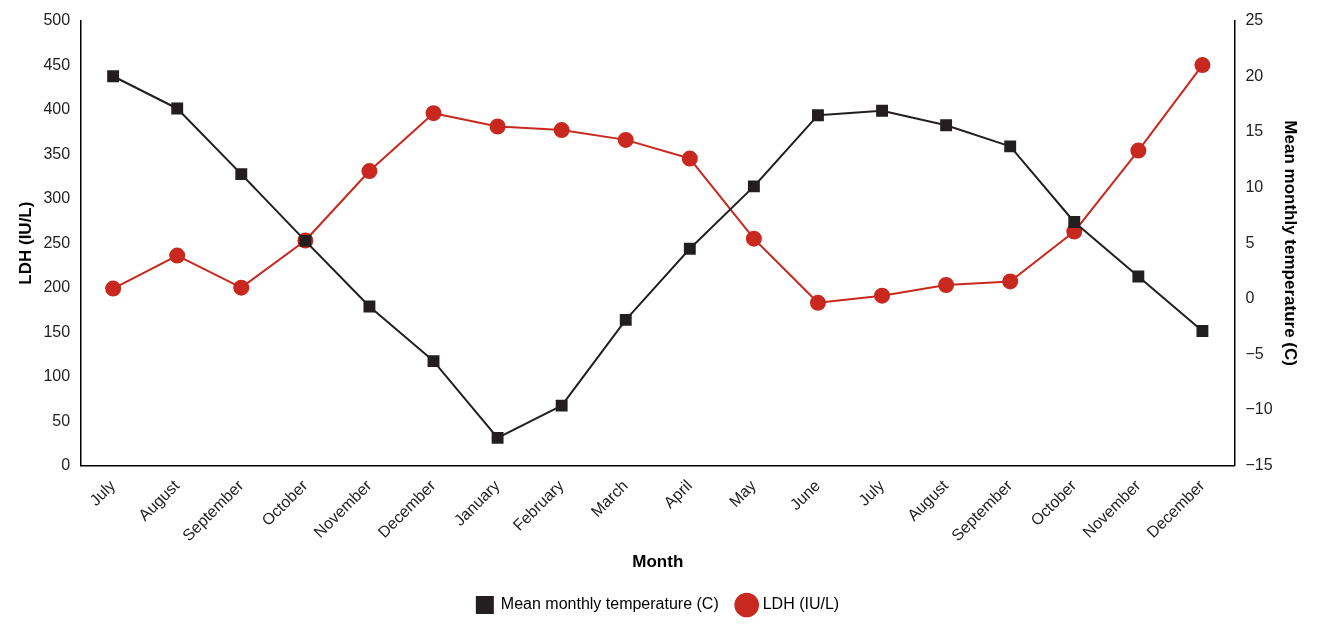  Describe the element at coordinates (742, 493) in the screenshot. I see `x-tick-label: May` at that location.